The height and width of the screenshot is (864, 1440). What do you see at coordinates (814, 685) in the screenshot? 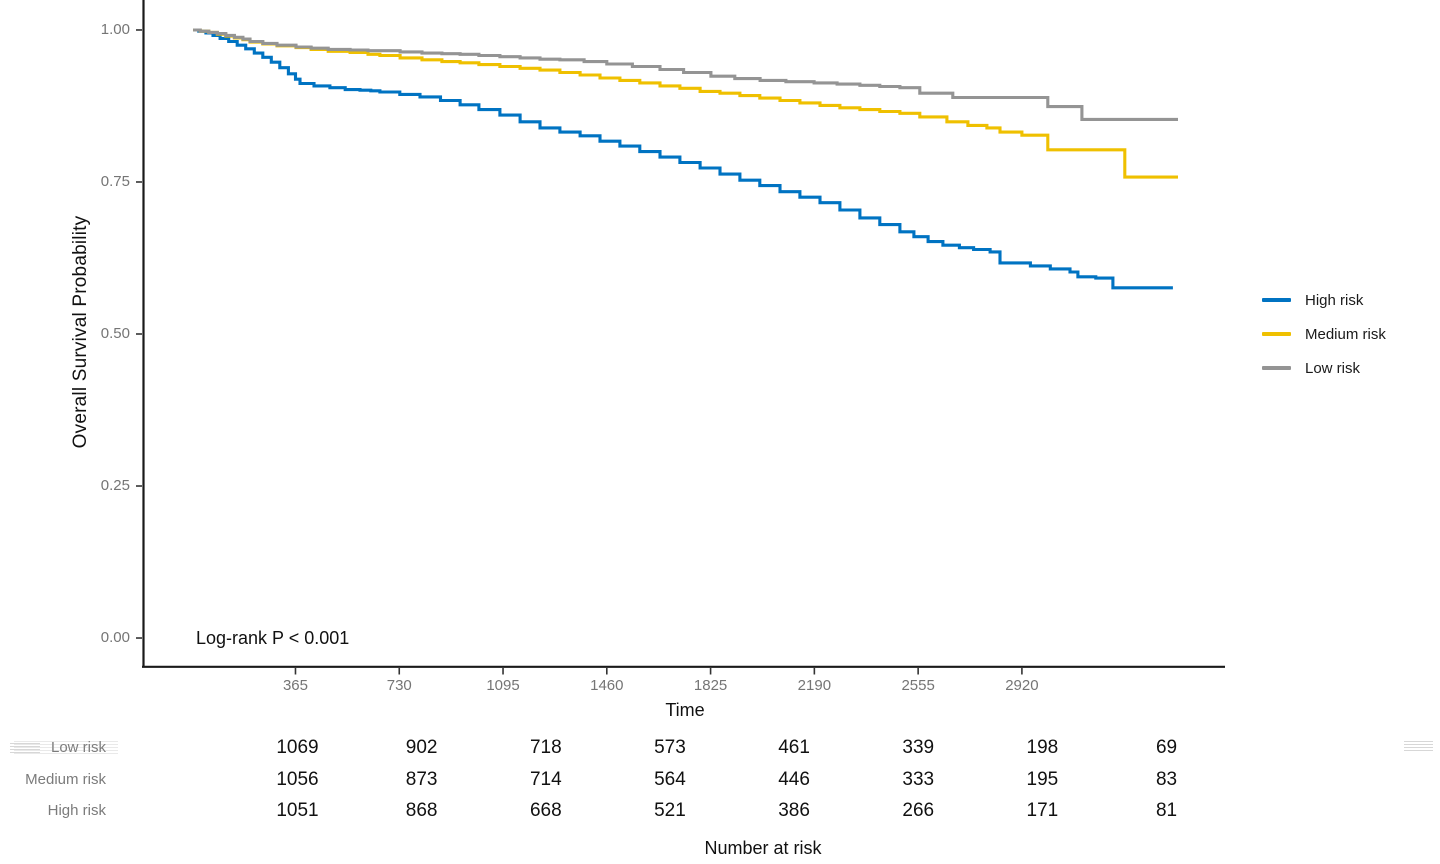
I see `x-tick-label: 2190` at bounding box center [814, 685].